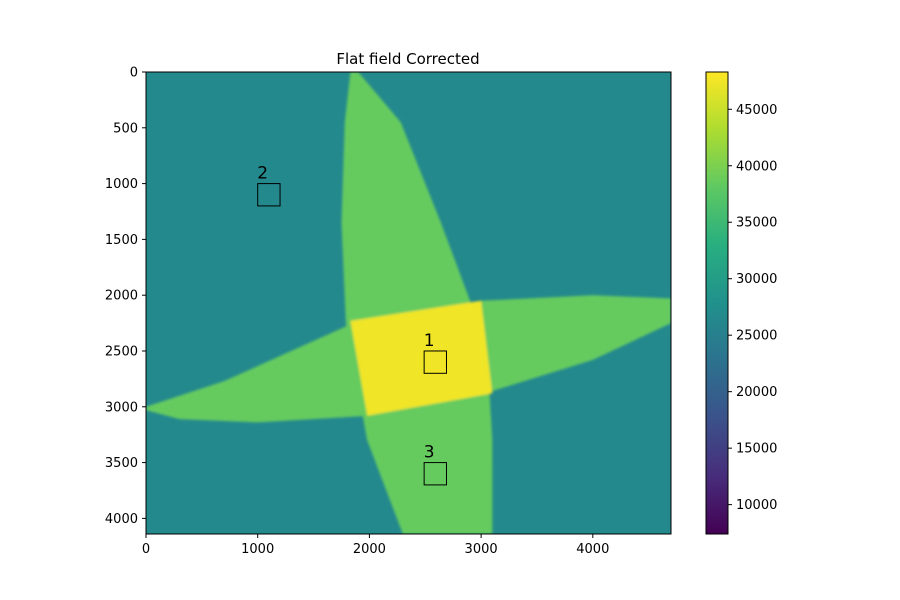 This screenshot has width=900, height=600. I want to click on y-tick-label: 2000, so click(121, 296).